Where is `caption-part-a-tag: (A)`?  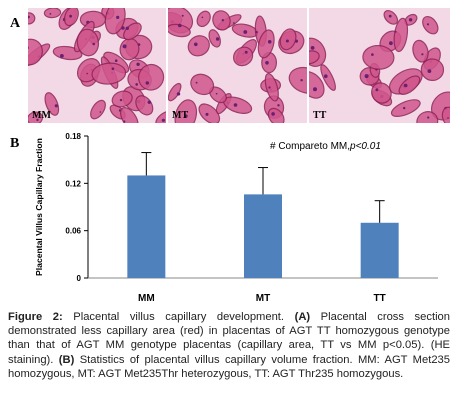 caption-part-a-tag: (A) is located at coordinates (302, 317).